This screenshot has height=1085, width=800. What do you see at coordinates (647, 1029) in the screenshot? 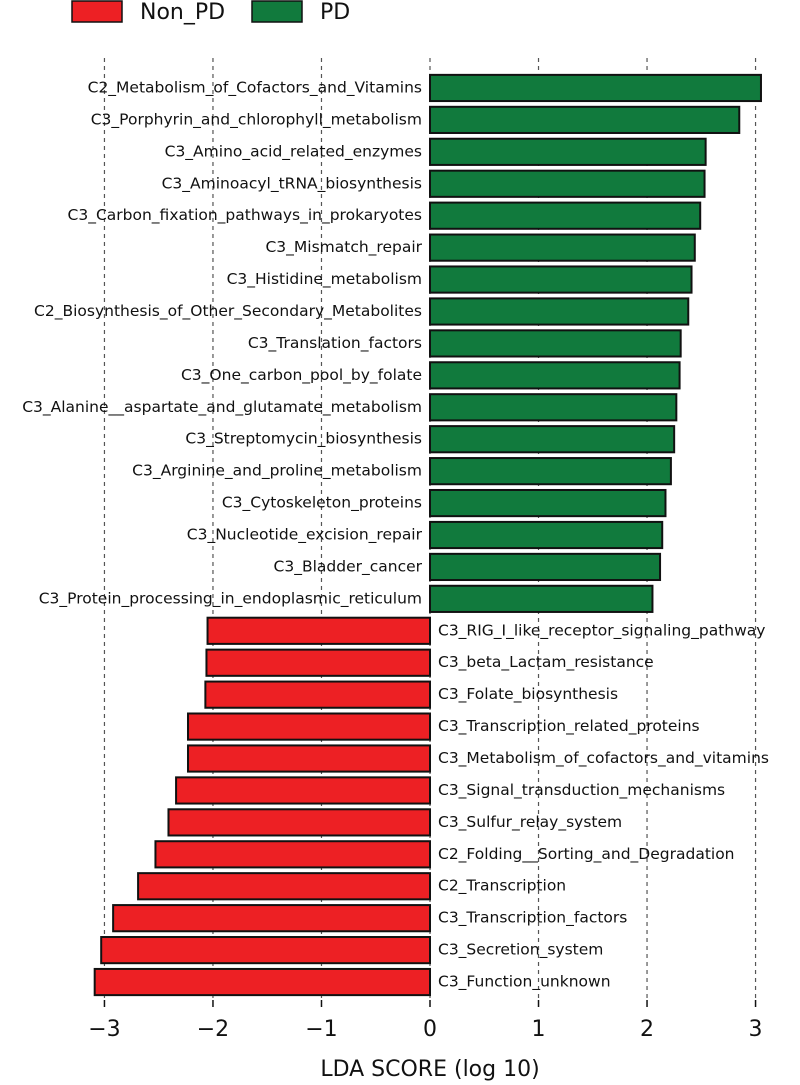
I see `x-tick-label: 2` at bounding box center [647, 1029].